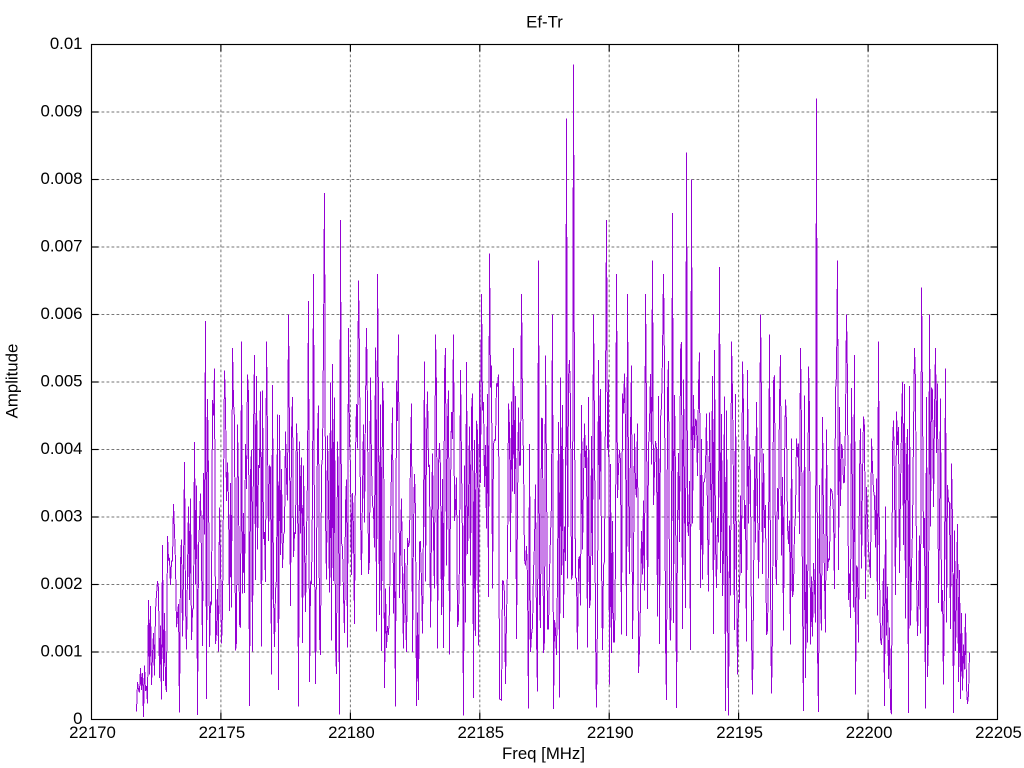 Image resolution: width=1024 pixels, height=768 pixels. Describe the element at coordinates (62, 246) in the screenshot. I see `svg-text: 0.007` at that location.